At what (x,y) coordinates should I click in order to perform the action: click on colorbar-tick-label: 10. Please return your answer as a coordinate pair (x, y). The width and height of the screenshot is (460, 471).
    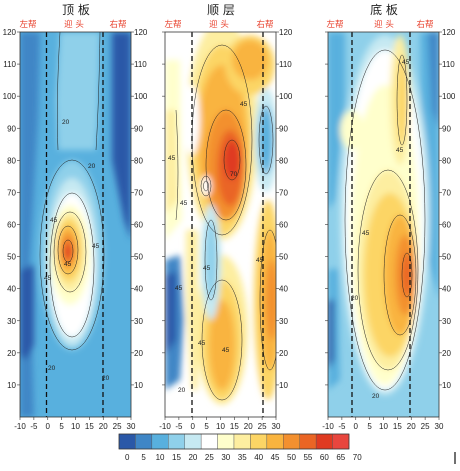
    Looking at the image, I should click on (160, 457).